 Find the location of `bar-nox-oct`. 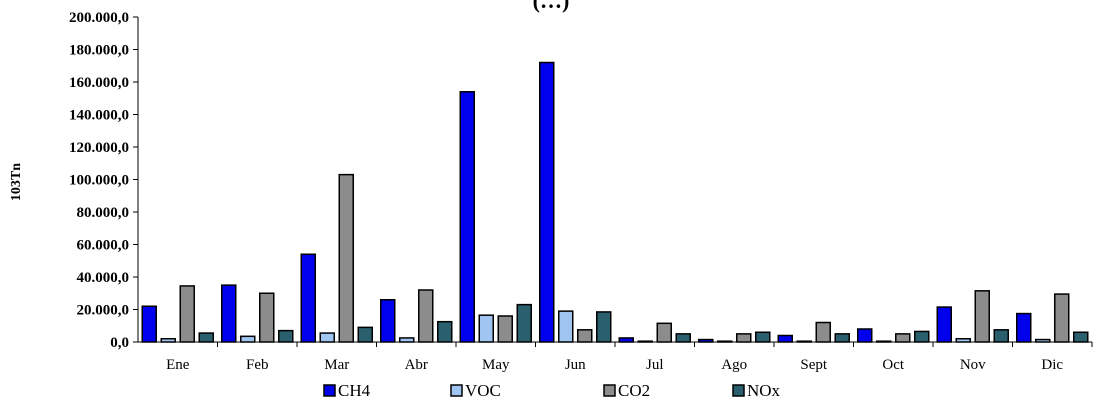

bar-nox-oct is located at coordinates (922, 336).